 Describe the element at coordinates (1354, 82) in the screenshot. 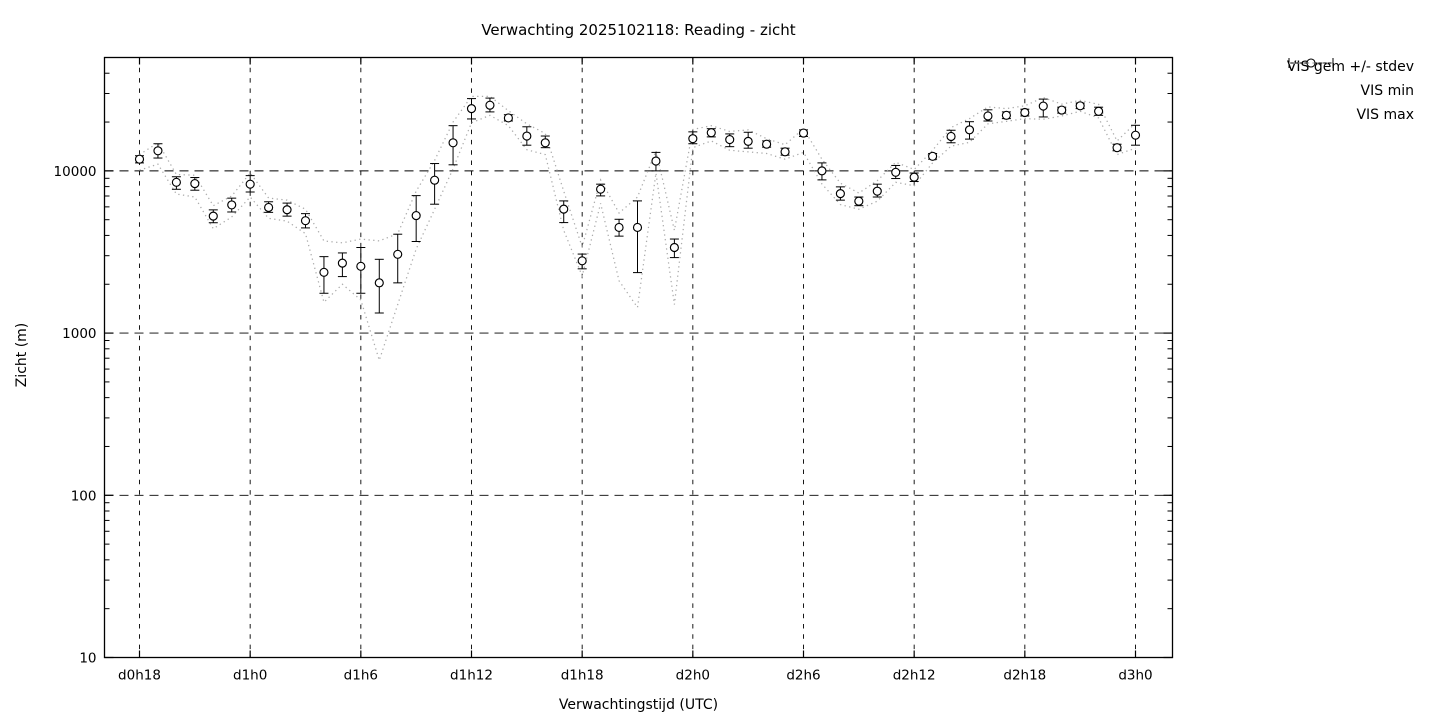

I see `legend-item-vis-min: VIS min` at that location.